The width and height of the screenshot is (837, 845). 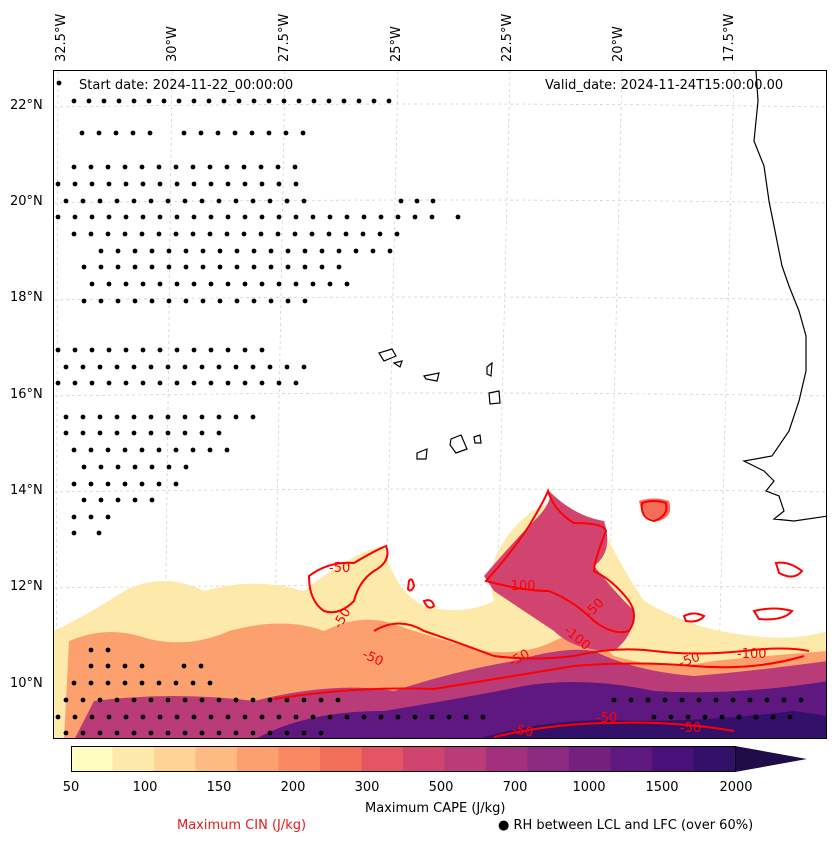 I want to click on colorbar-tick: 150, so click(x=219, y=787).